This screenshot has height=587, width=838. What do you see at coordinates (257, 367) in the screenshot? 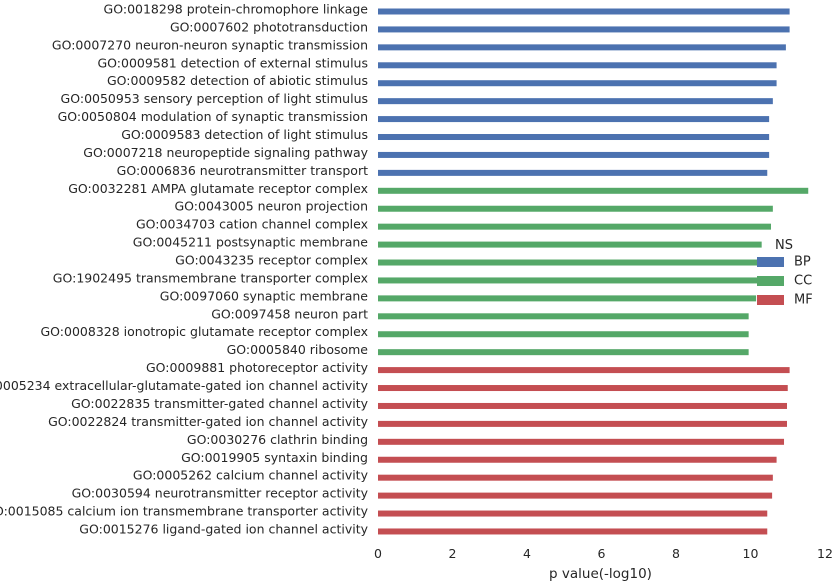
I see `category-label: GO:0009881 photoreceptor activity` at bounding box center [257, 367].